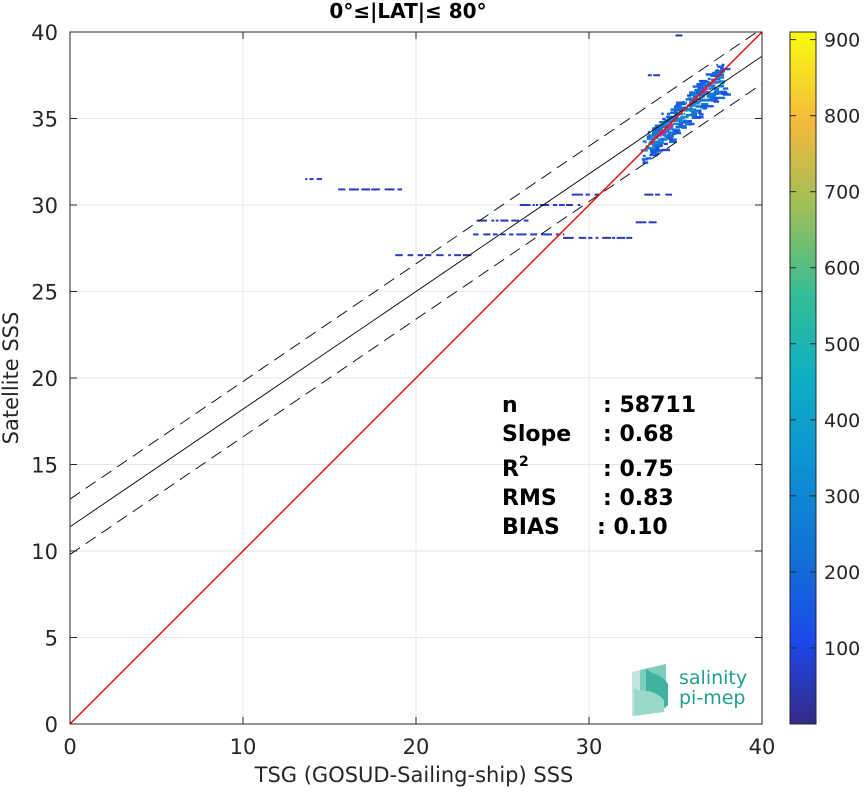  I want to click on colorbar-tick-label: 200, so click(842, 573).